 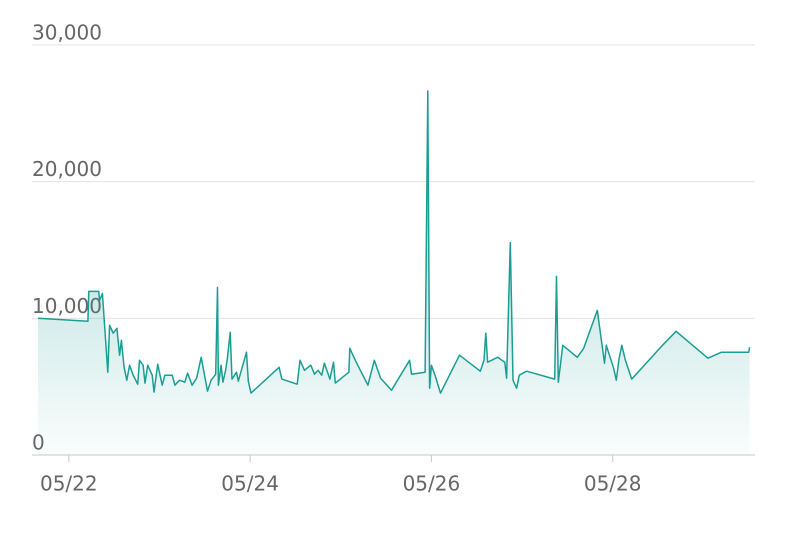 What do you see at coordinates (69, 484) in the screenshot?
I see `x-tick-label: 05/22` at bounding box center [69, 484].